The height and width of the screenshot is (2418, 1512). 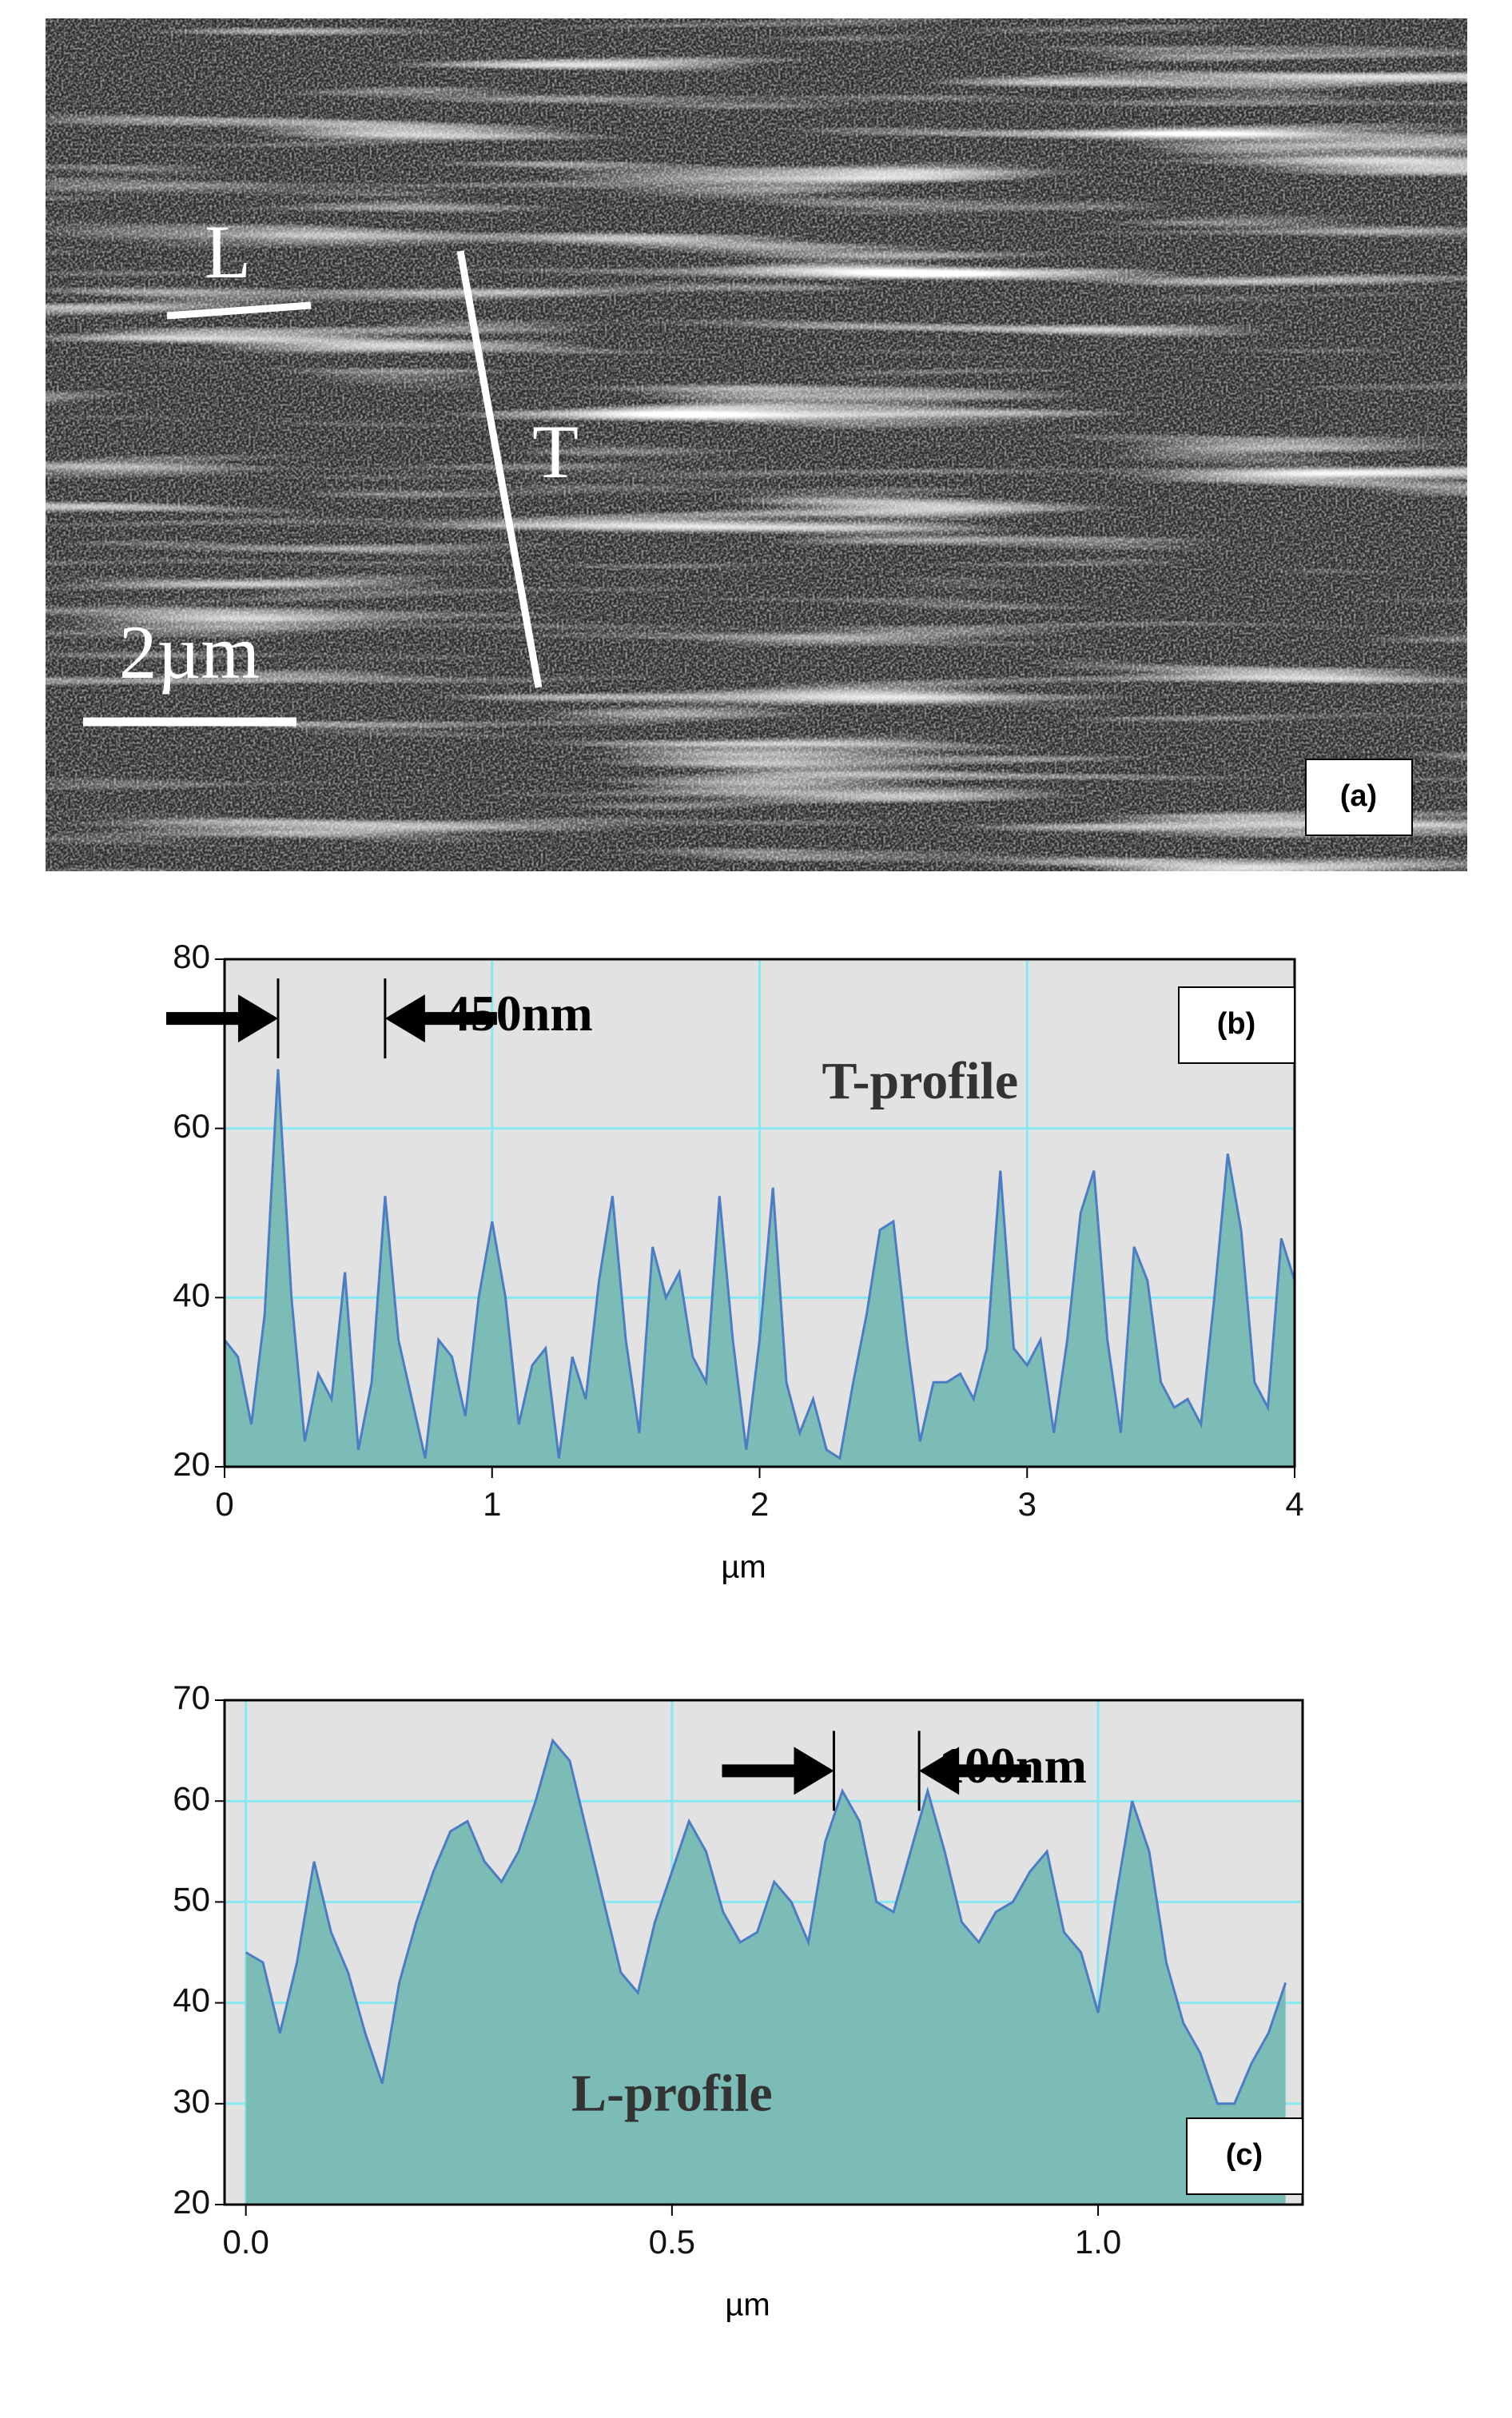 I want to click on x-tick-label: 3, so click(x=1027, y=1504).